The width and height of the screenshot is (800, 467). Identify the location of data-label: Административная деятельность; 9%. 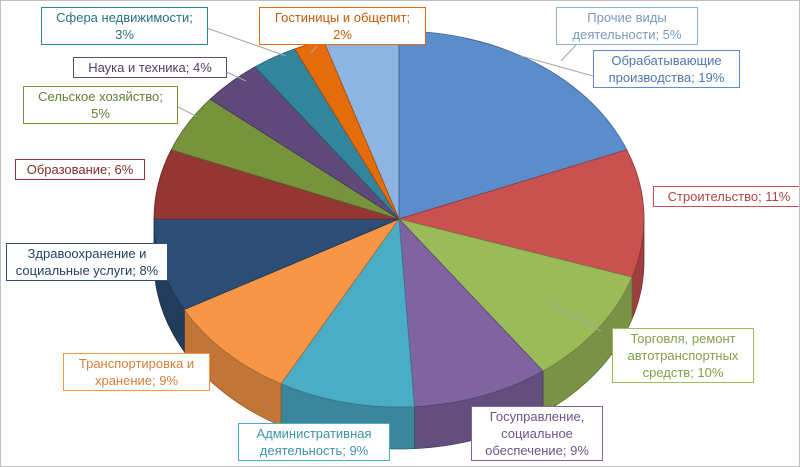
(314, 442).